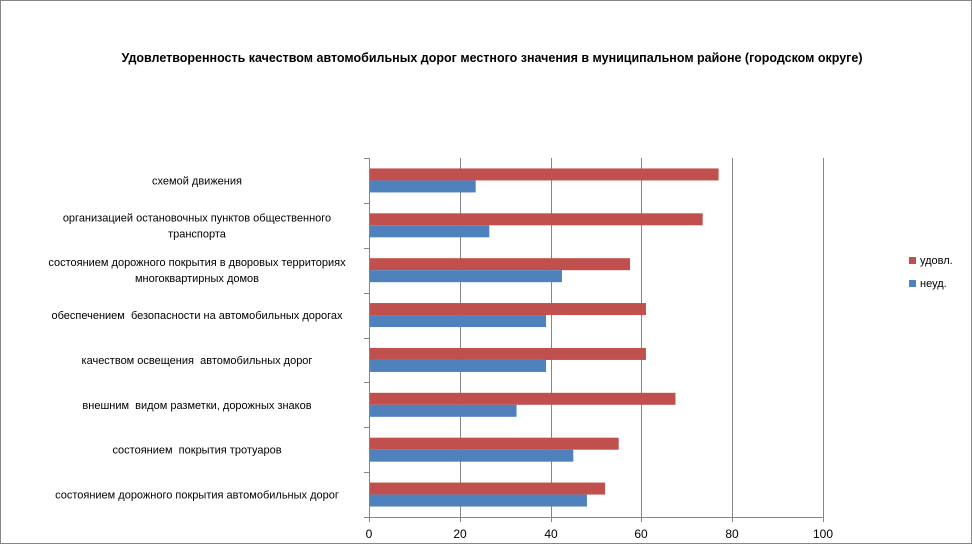  Describe the element at coordinates (369, 534) in the screenshot. I see `x-tick-label: 0` at that location.